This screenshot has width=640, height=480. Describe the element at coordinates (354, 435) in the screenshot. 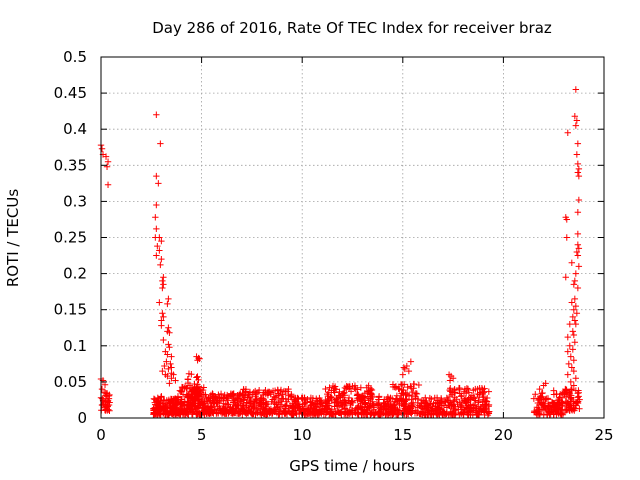

I see `x-tick-labels: 0 5 10 15 20 25` at that location.